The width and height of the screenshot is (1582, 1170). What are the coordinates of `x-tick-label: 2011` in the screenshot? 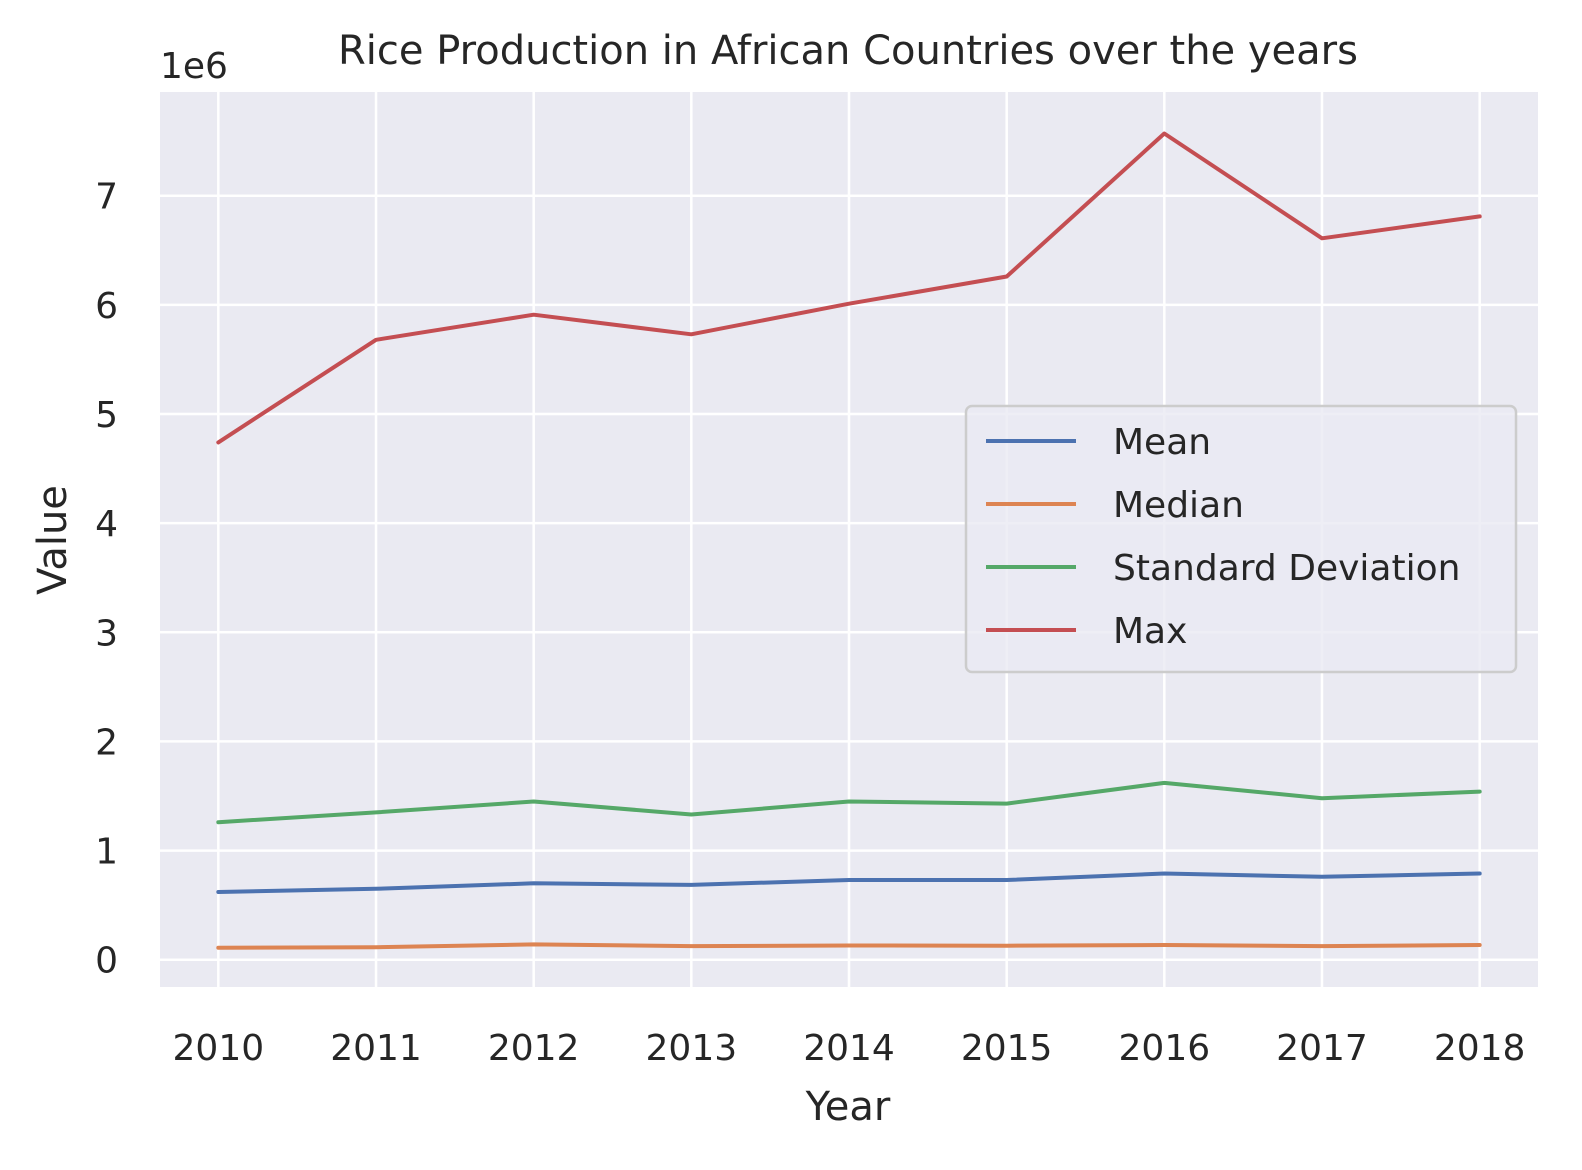 It's located at (376, 1048).